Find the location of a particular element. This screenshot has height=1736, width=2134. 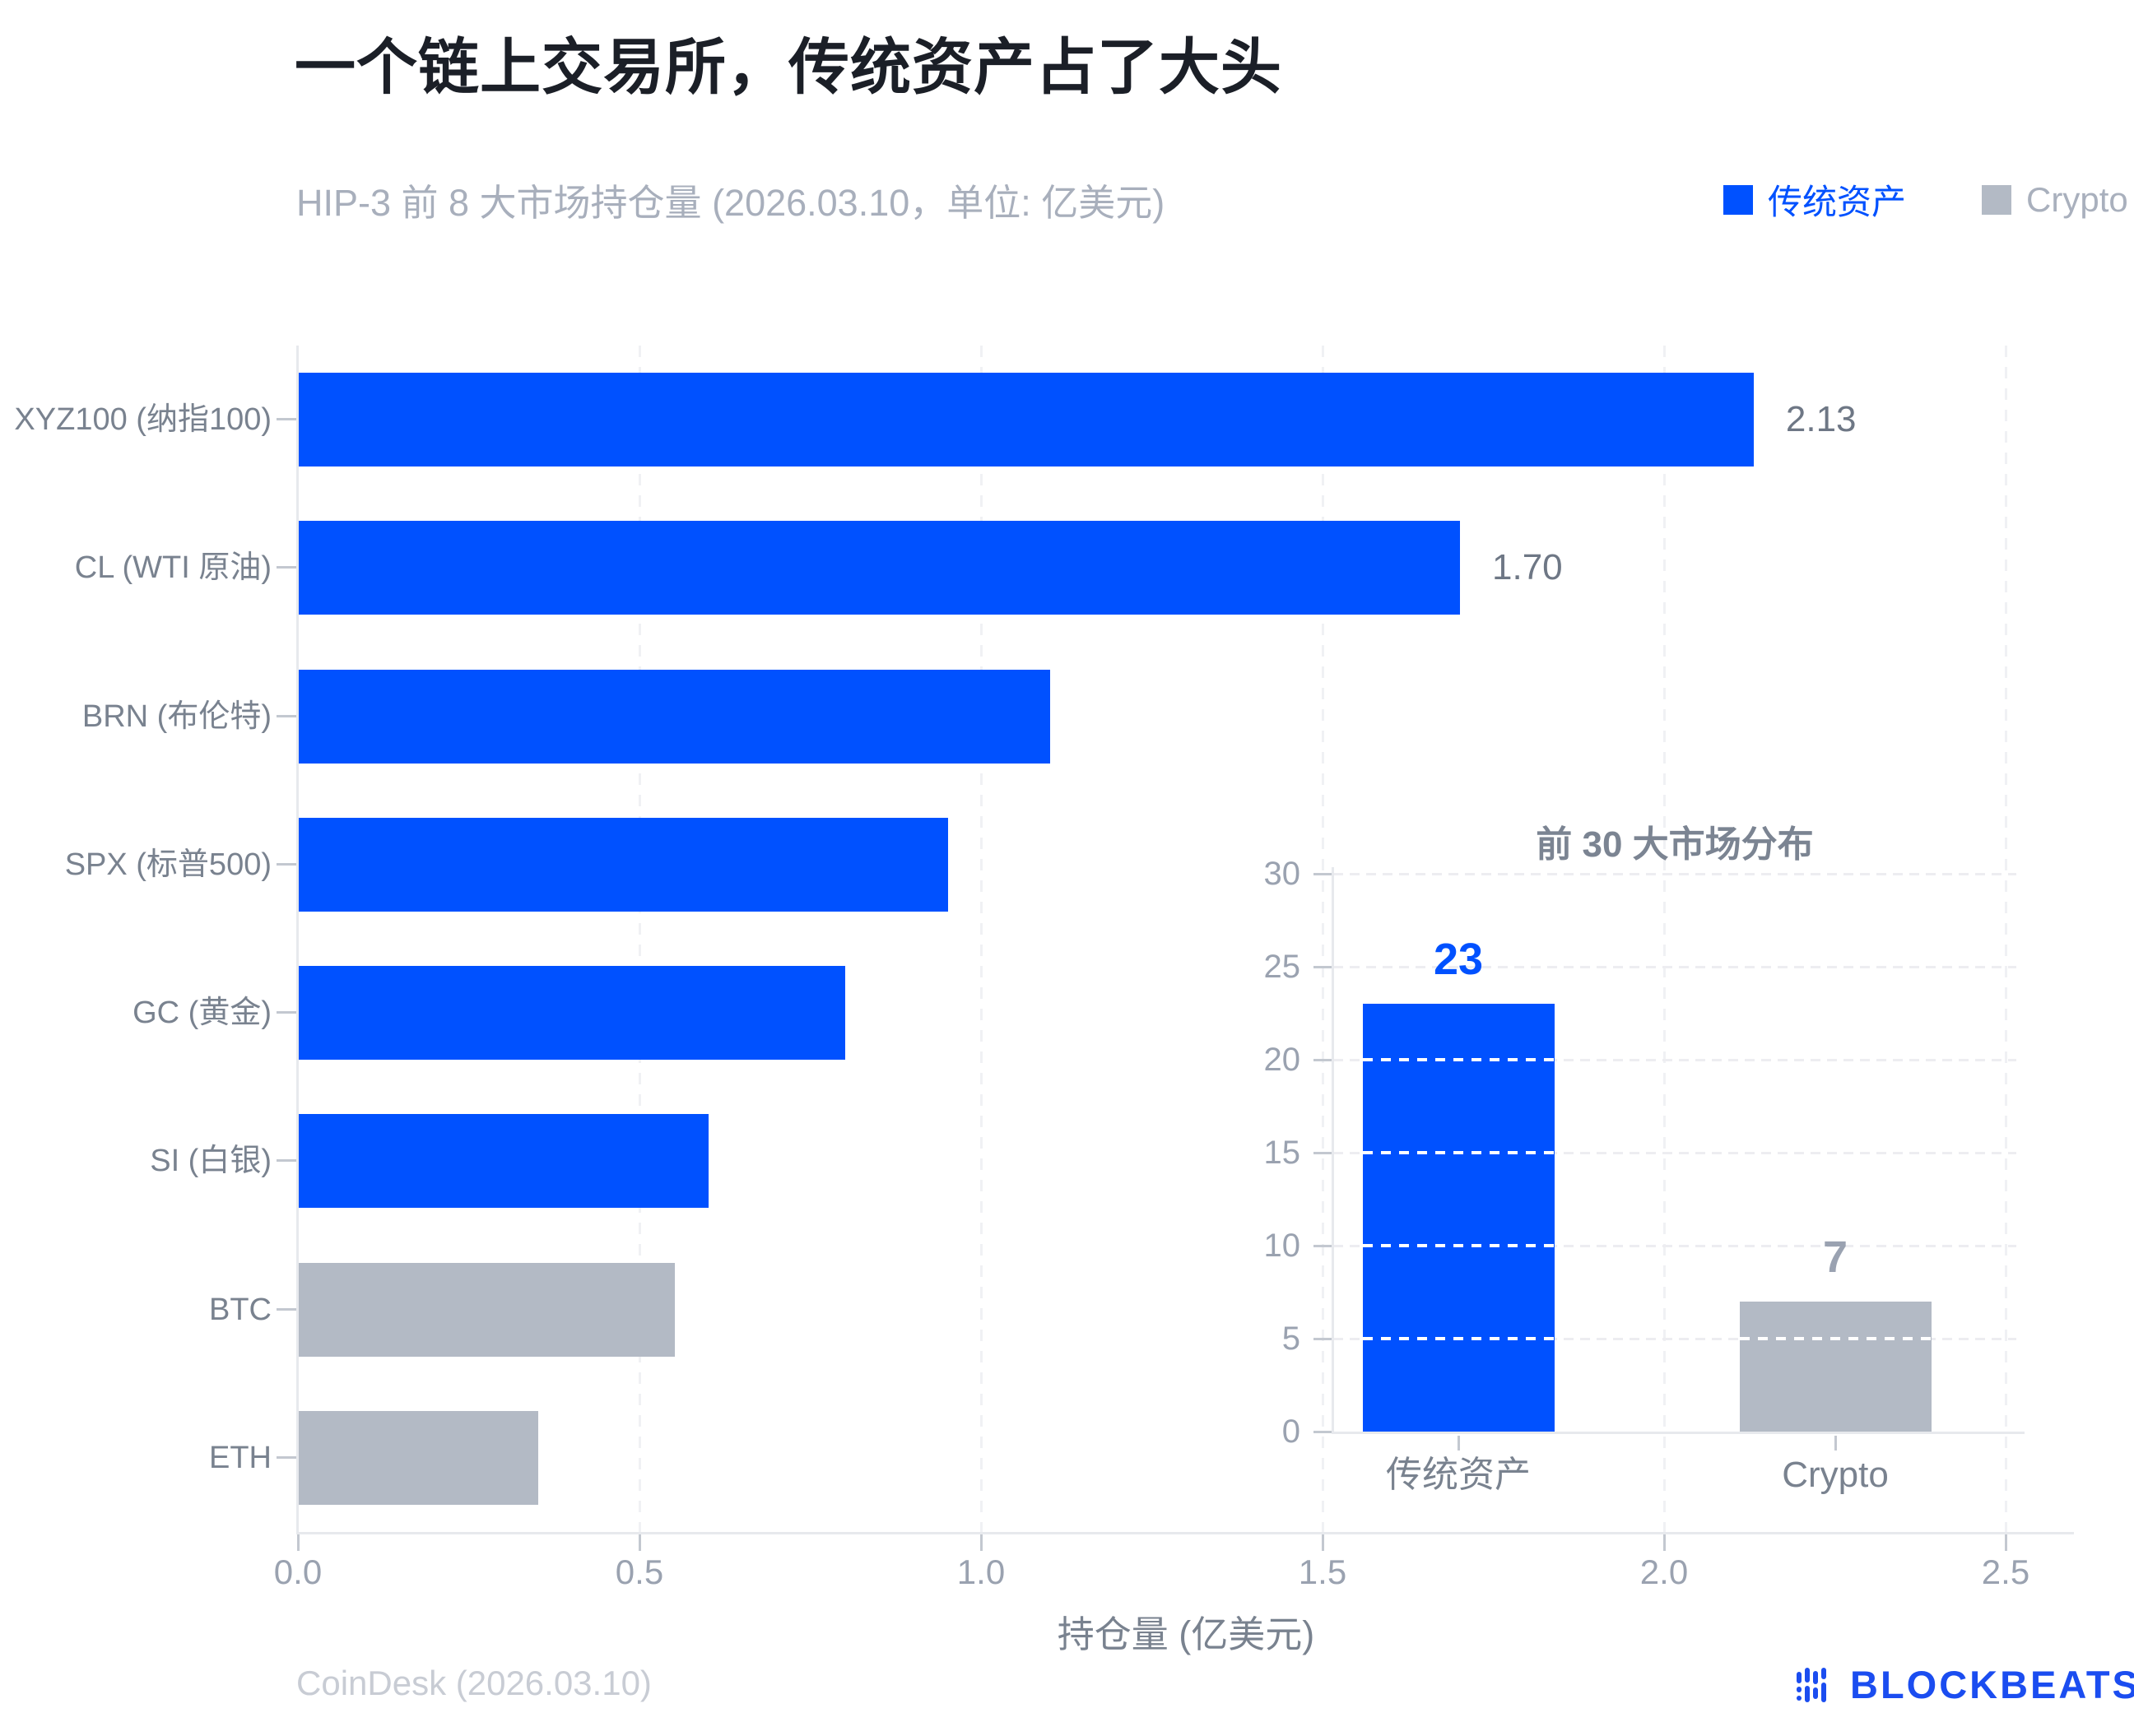

legend-label-crypto: Crypto is located at coordinates (2077, 199).